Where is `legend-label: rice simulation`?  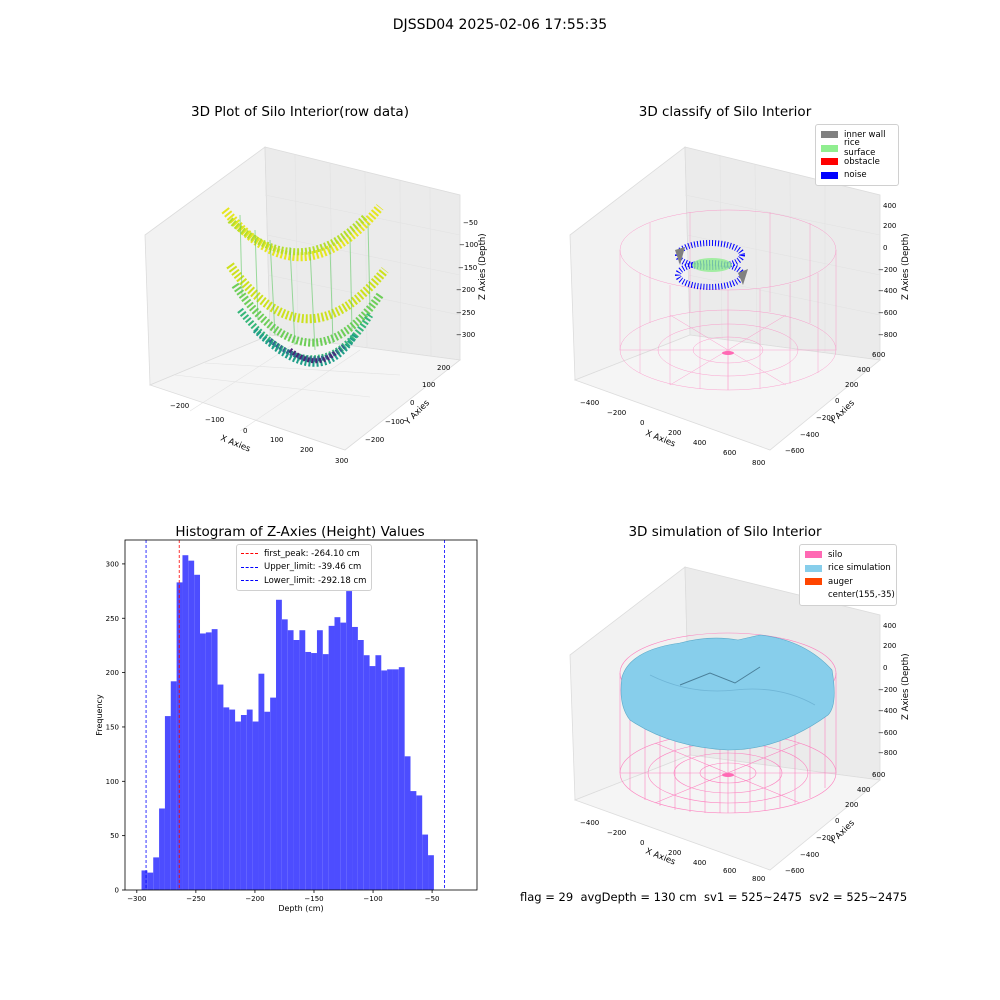 legend-label: rice simulation is located at coordinates (859, 568).